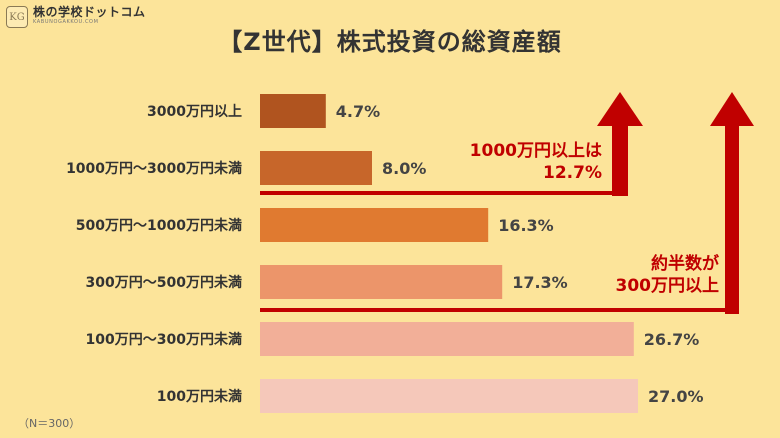 The height and width of the screenshot is (438, 780). Describe the element at coordinates (358, 111) in the screenshot. I see `value-label: 4.7%` at that location.